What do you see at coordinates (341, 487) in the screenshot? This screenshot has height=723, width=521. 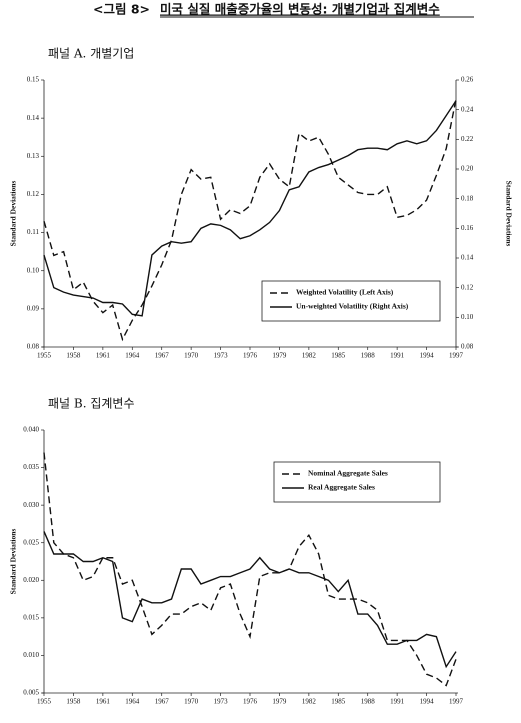 I see `legend-label: Real Aggregate Sales` at bounding box center [341, 487].